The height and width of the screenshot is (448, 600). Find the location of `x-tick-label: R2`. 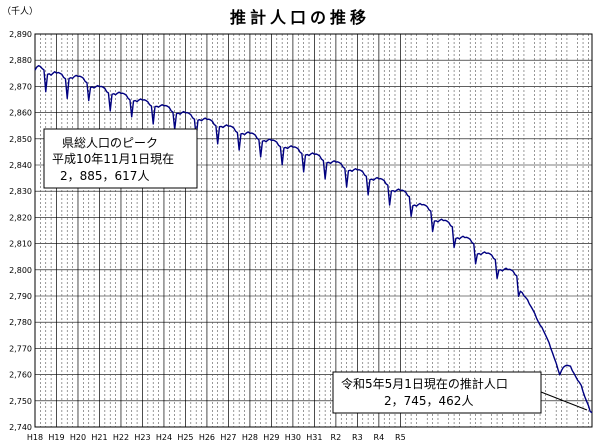

x-tick-label: R2 is located at coordinates (336, 437).